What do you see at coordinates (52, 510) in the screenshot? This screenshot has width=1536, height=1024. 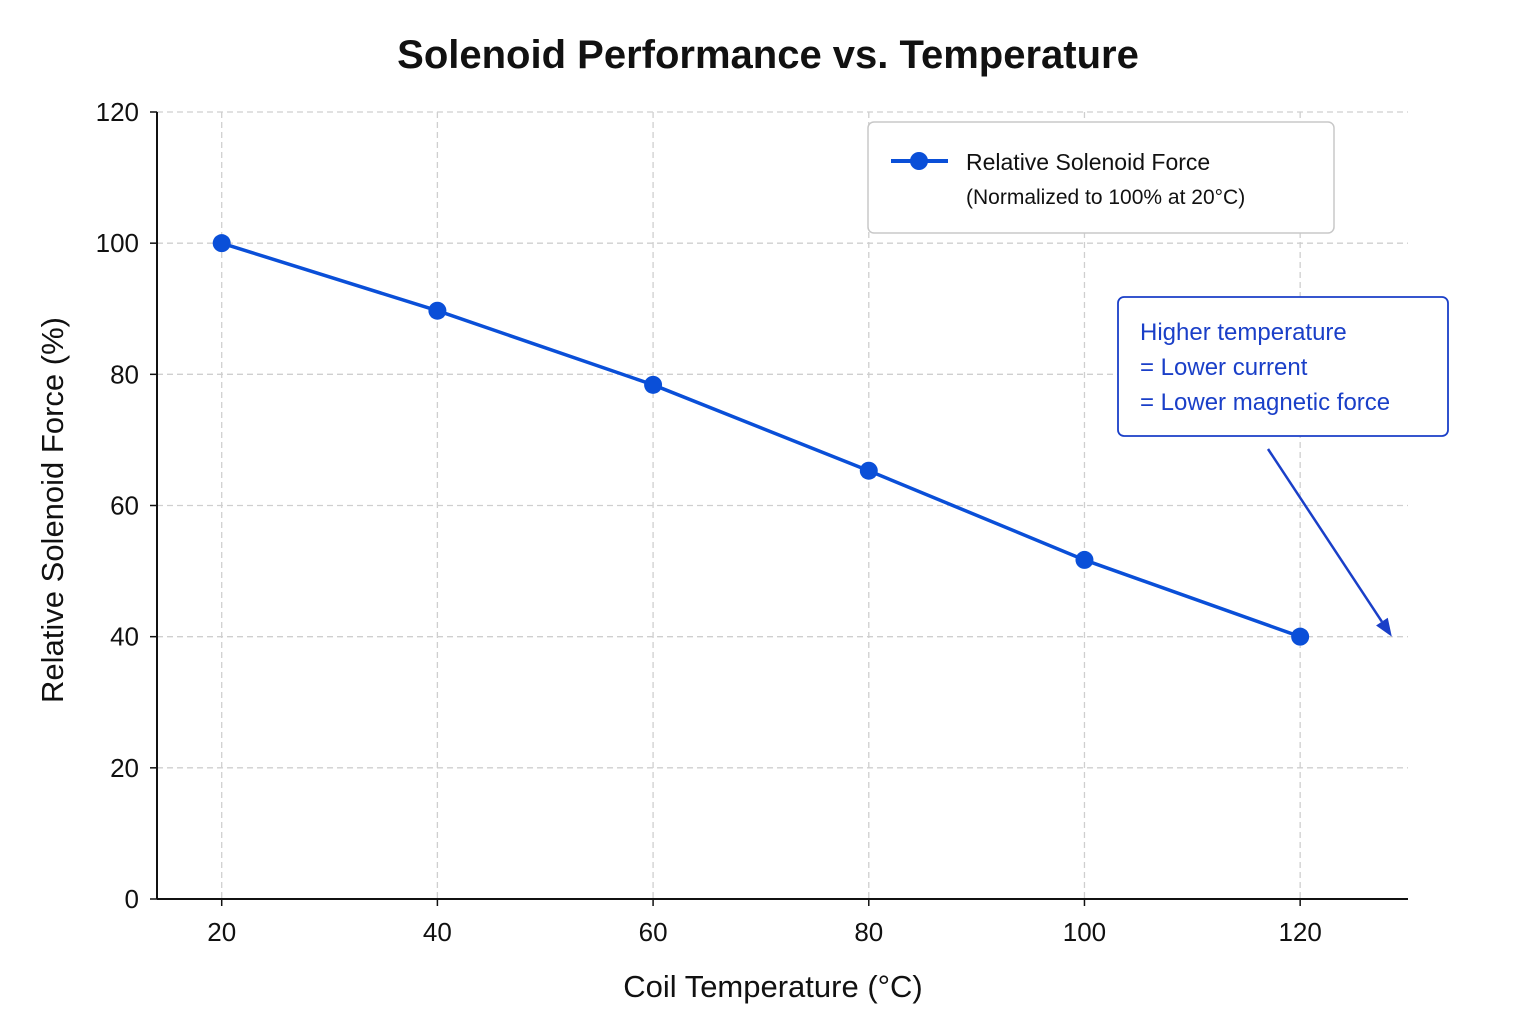 I see `y-axis-label: Relative Solenoid Force (%)` at bounding box center [52, 510].